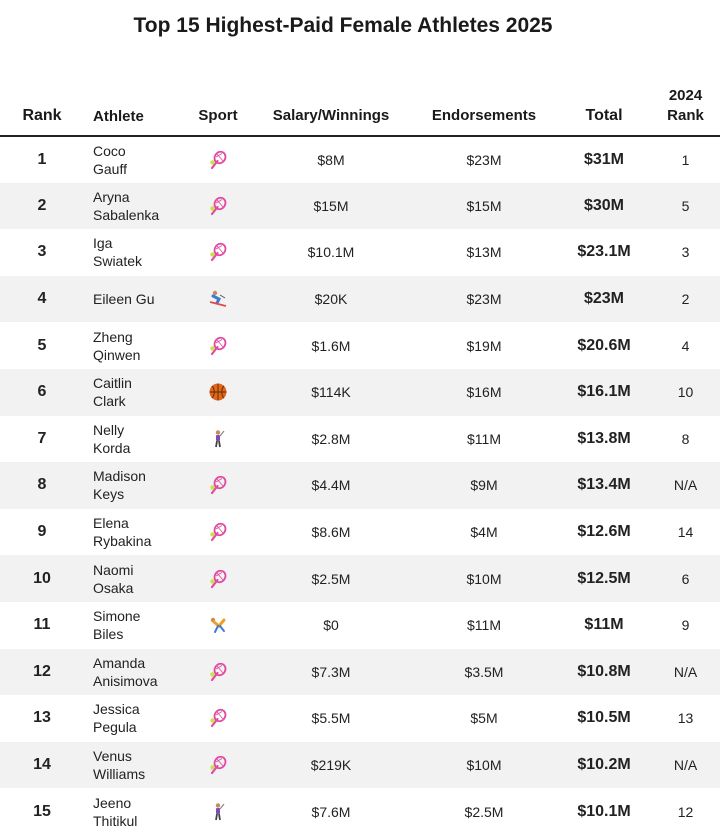  What do you see at coordinates (685, 299) in the screenshot?
I see `prev-rank-cell: 2` at bounding box center [685, 299].